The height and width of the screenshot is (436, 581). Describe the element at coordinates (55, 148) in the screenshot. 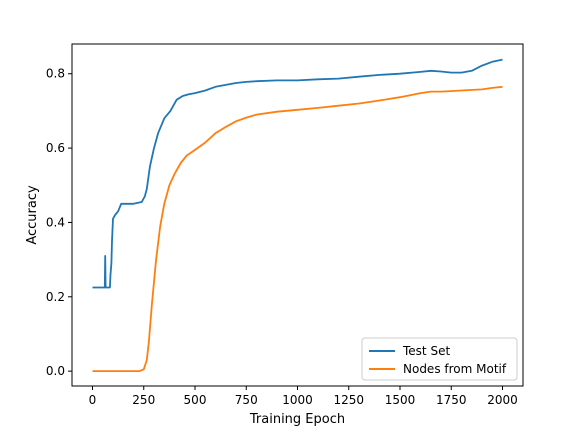

I see `y-tick-label: 0.6` at that location.